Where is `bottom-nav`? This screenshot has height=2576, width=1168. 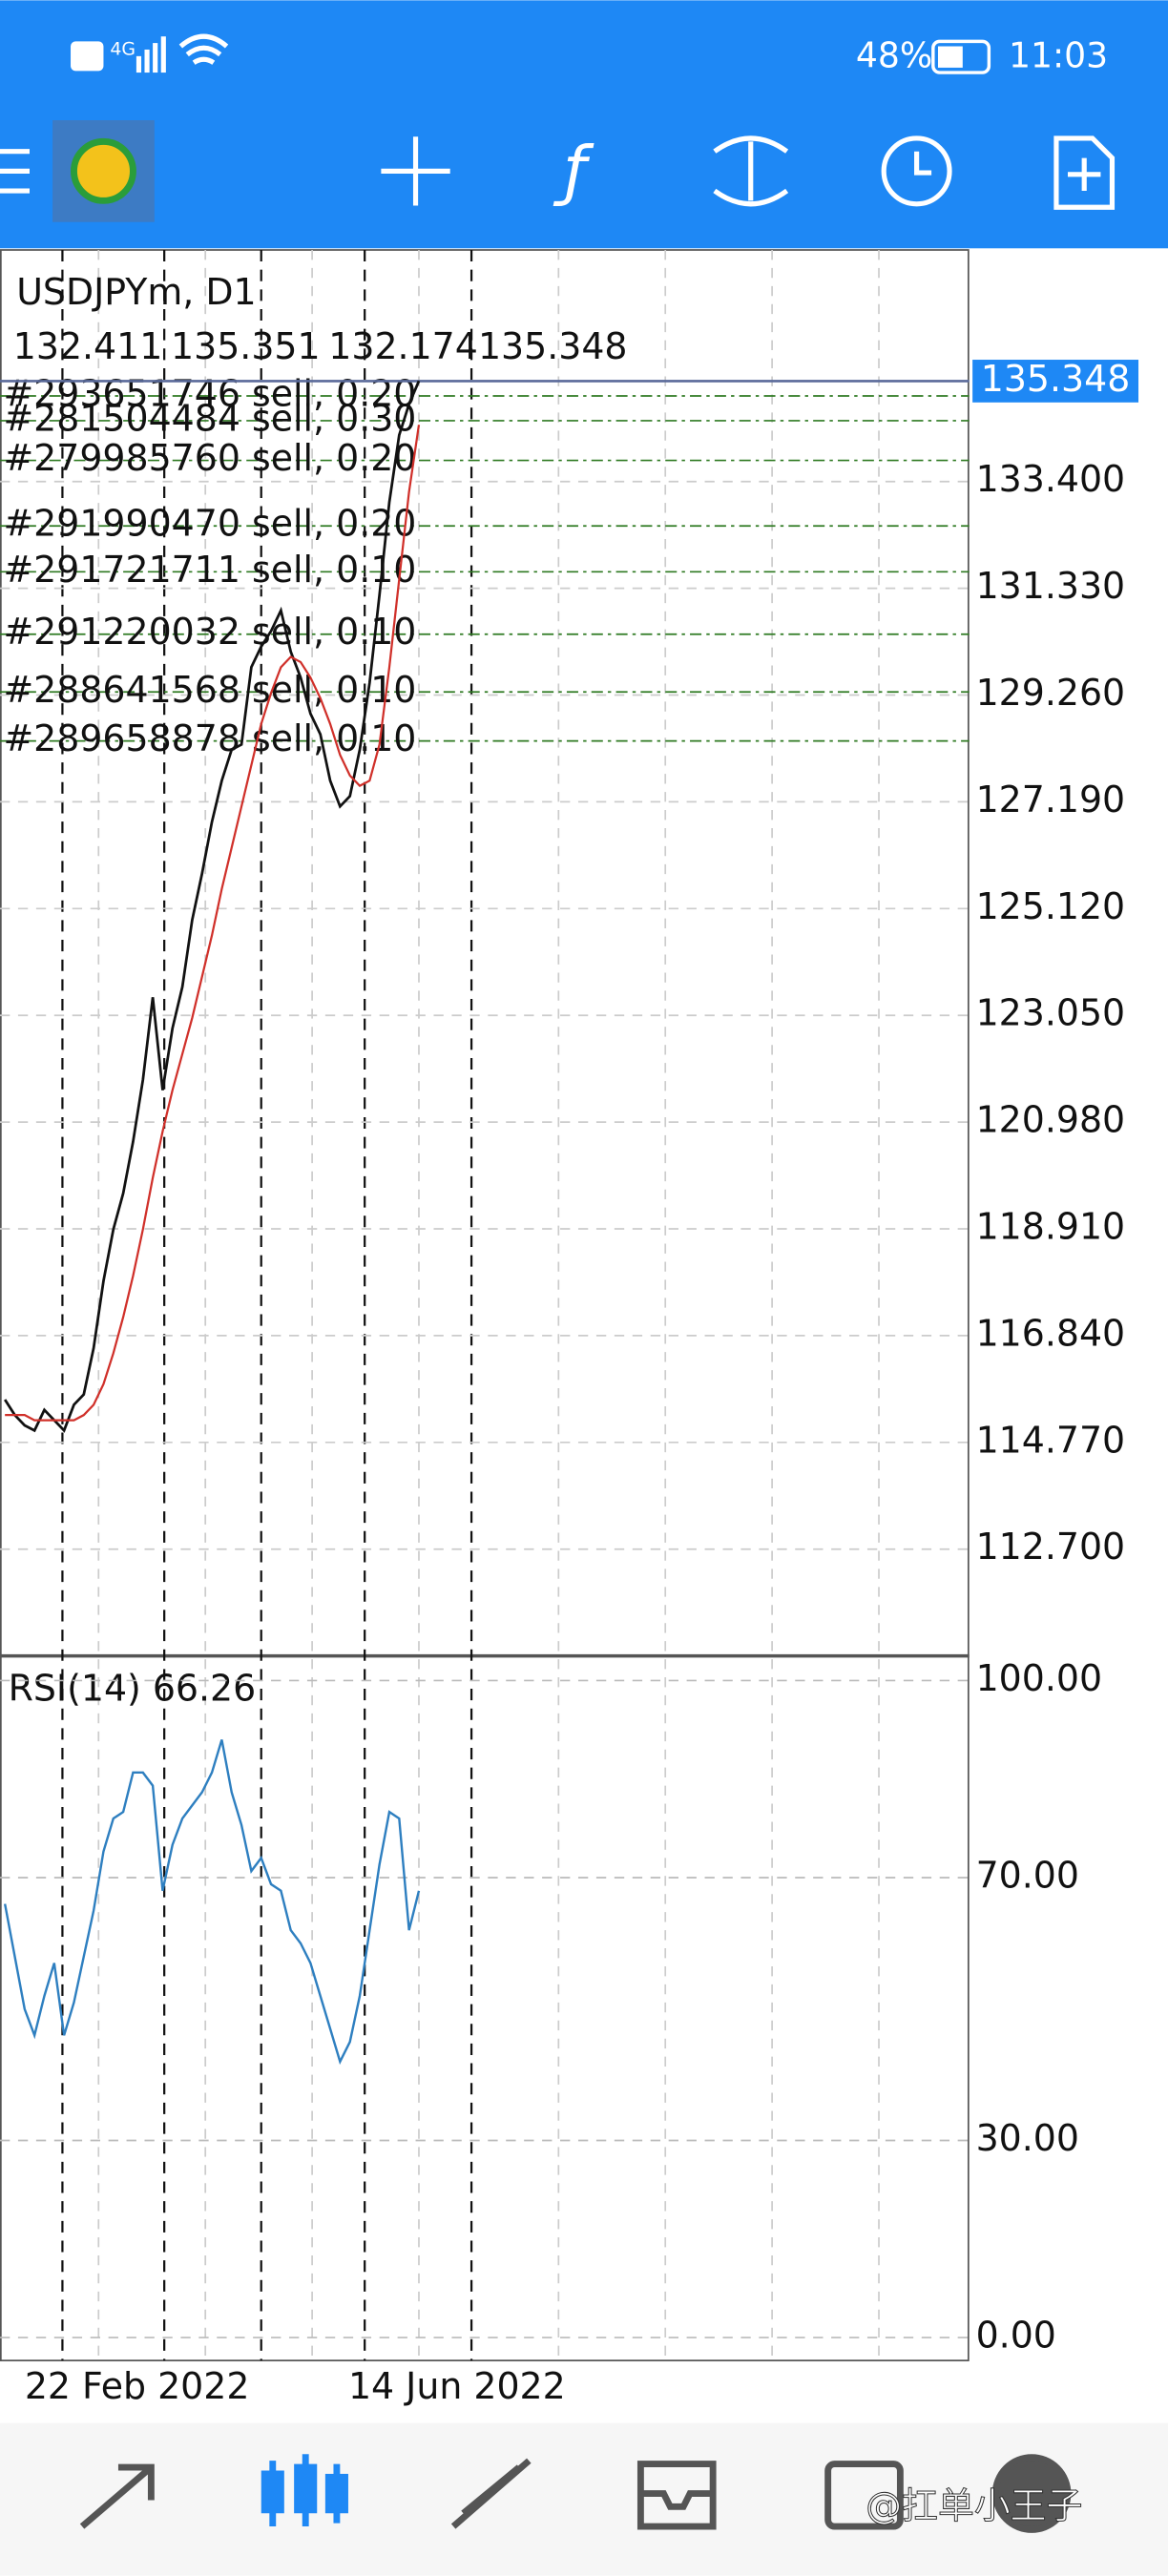 bottom-nav is located at coordinates (584, 2499).